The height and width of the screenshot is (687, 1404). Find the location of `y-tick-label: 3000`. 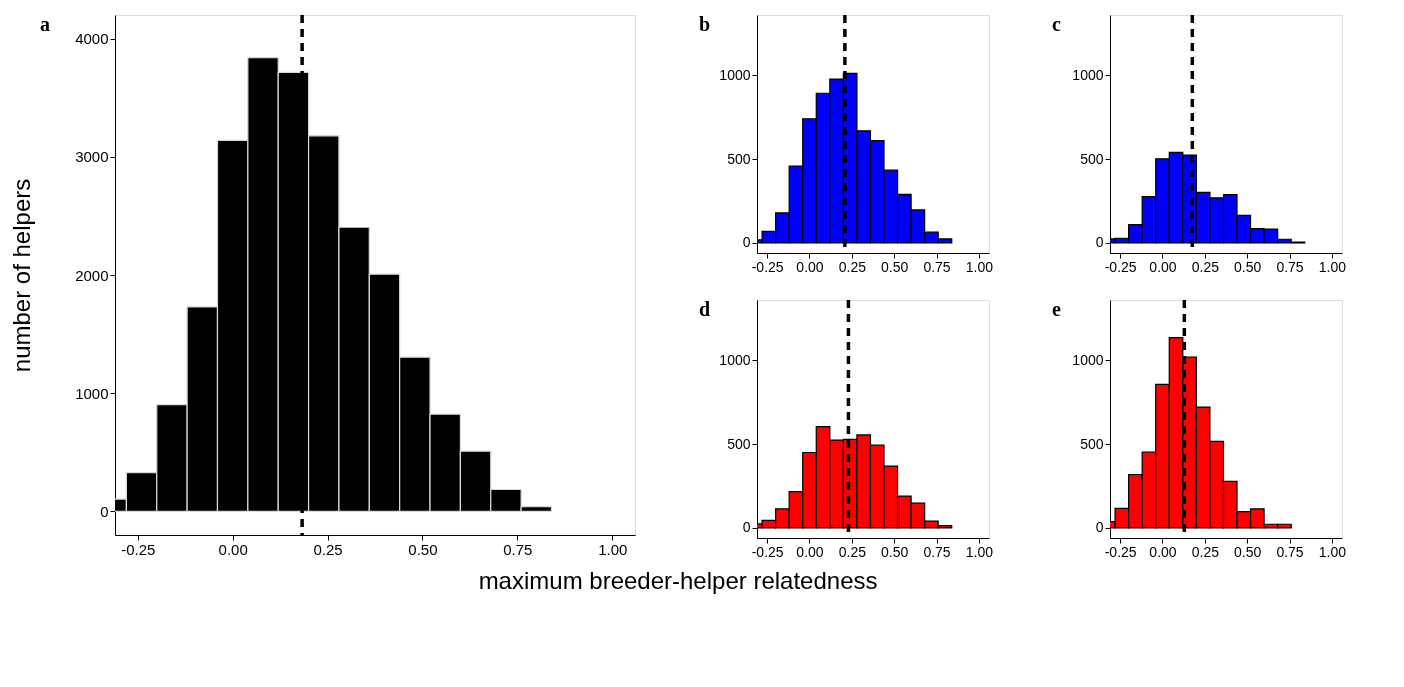

y-tick-label: 3000 is located at coordinates (92, 157).